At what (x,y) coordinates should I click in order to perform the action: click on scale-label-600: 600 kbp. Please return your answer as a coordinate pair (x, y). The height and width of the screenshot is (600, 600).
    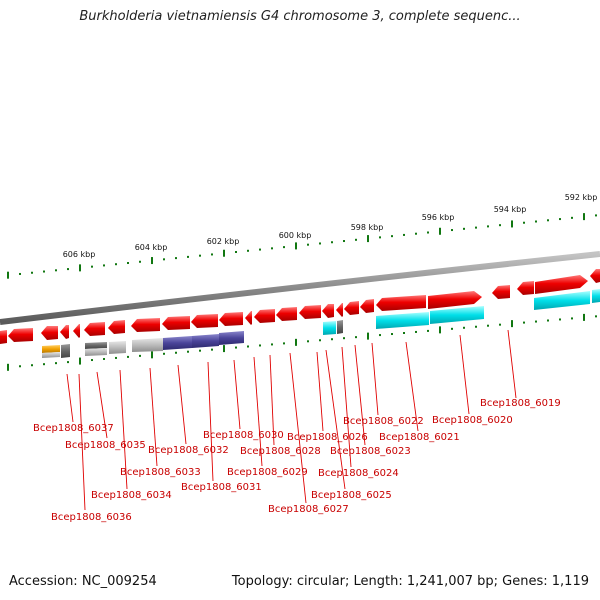
    Looking at the image, I should click on (295, 235).